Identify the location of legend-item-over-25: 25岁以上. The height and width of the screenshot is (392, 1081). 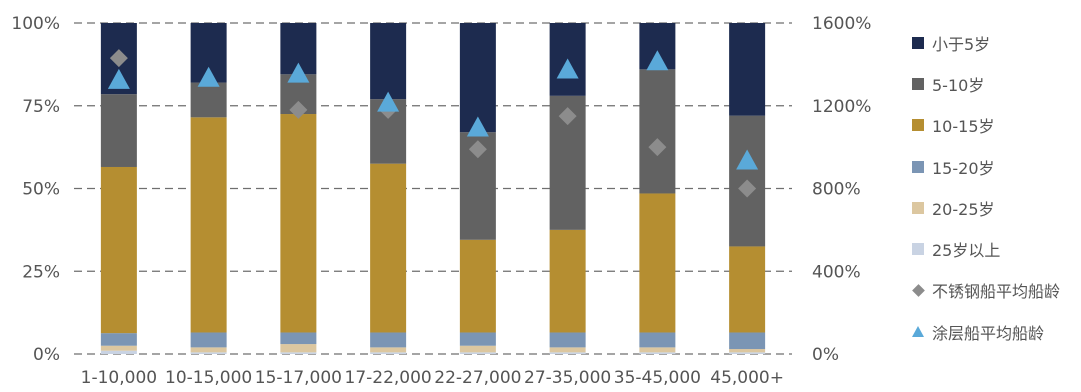
(994, 248).